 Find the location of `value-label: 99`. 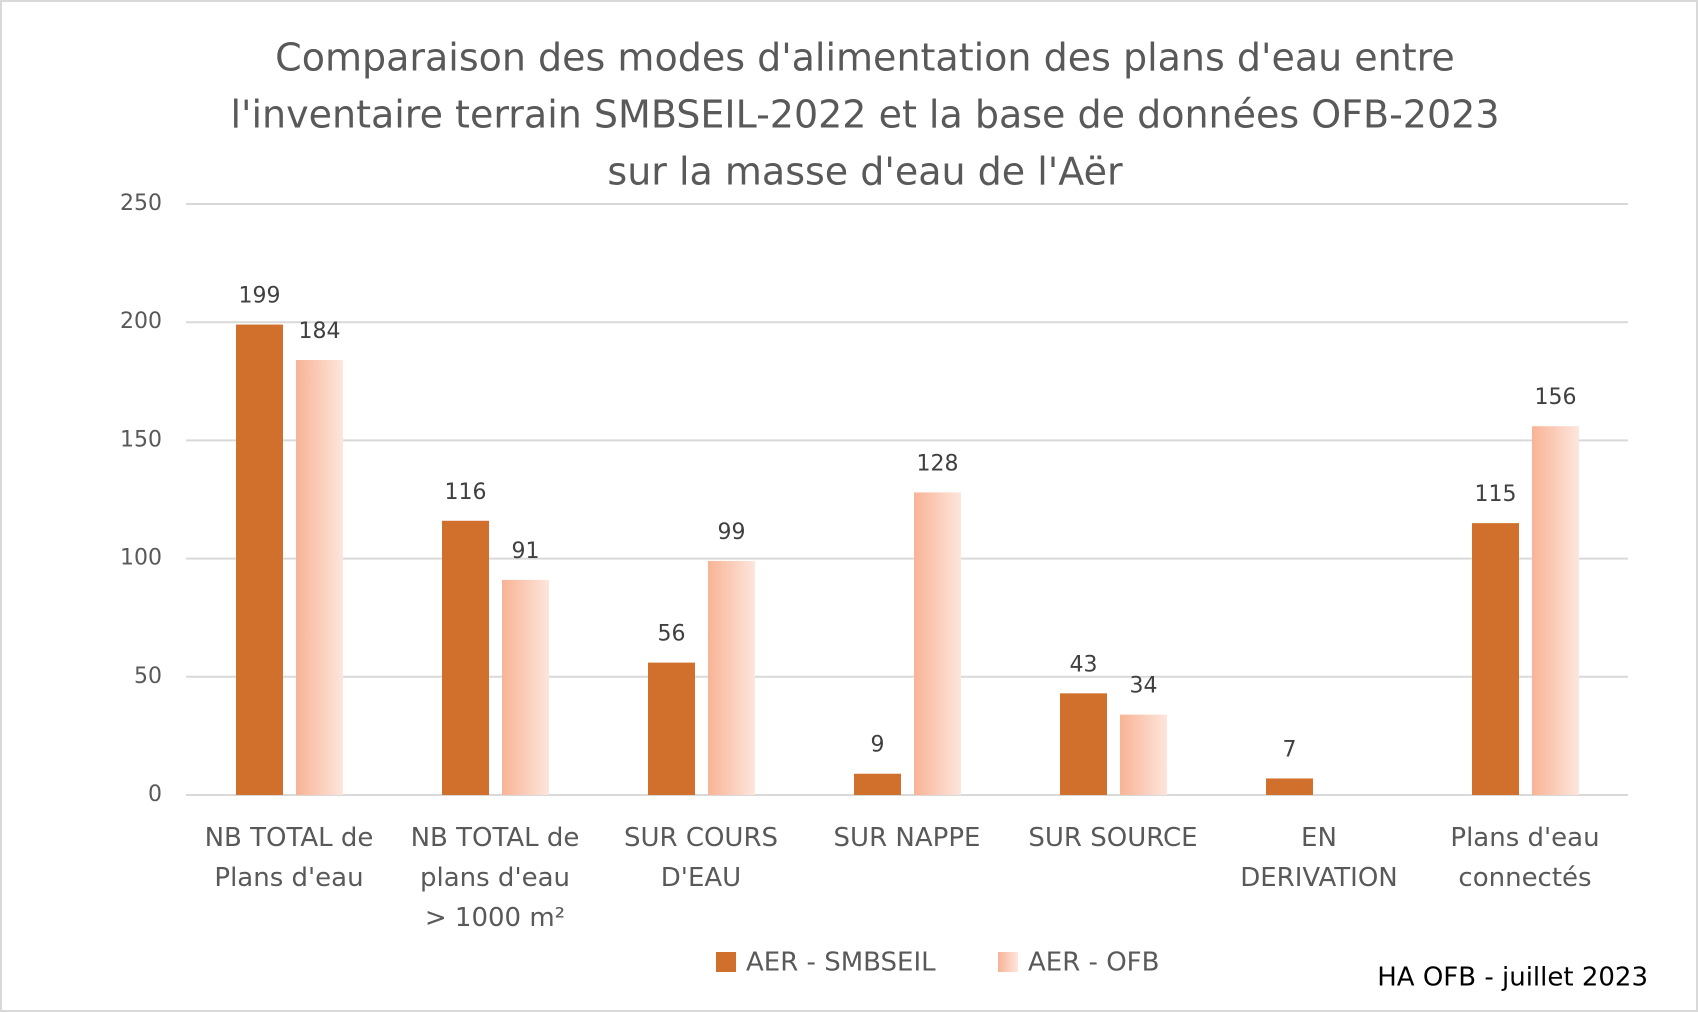

value-label: 99 is located at coordinates (732, 532).